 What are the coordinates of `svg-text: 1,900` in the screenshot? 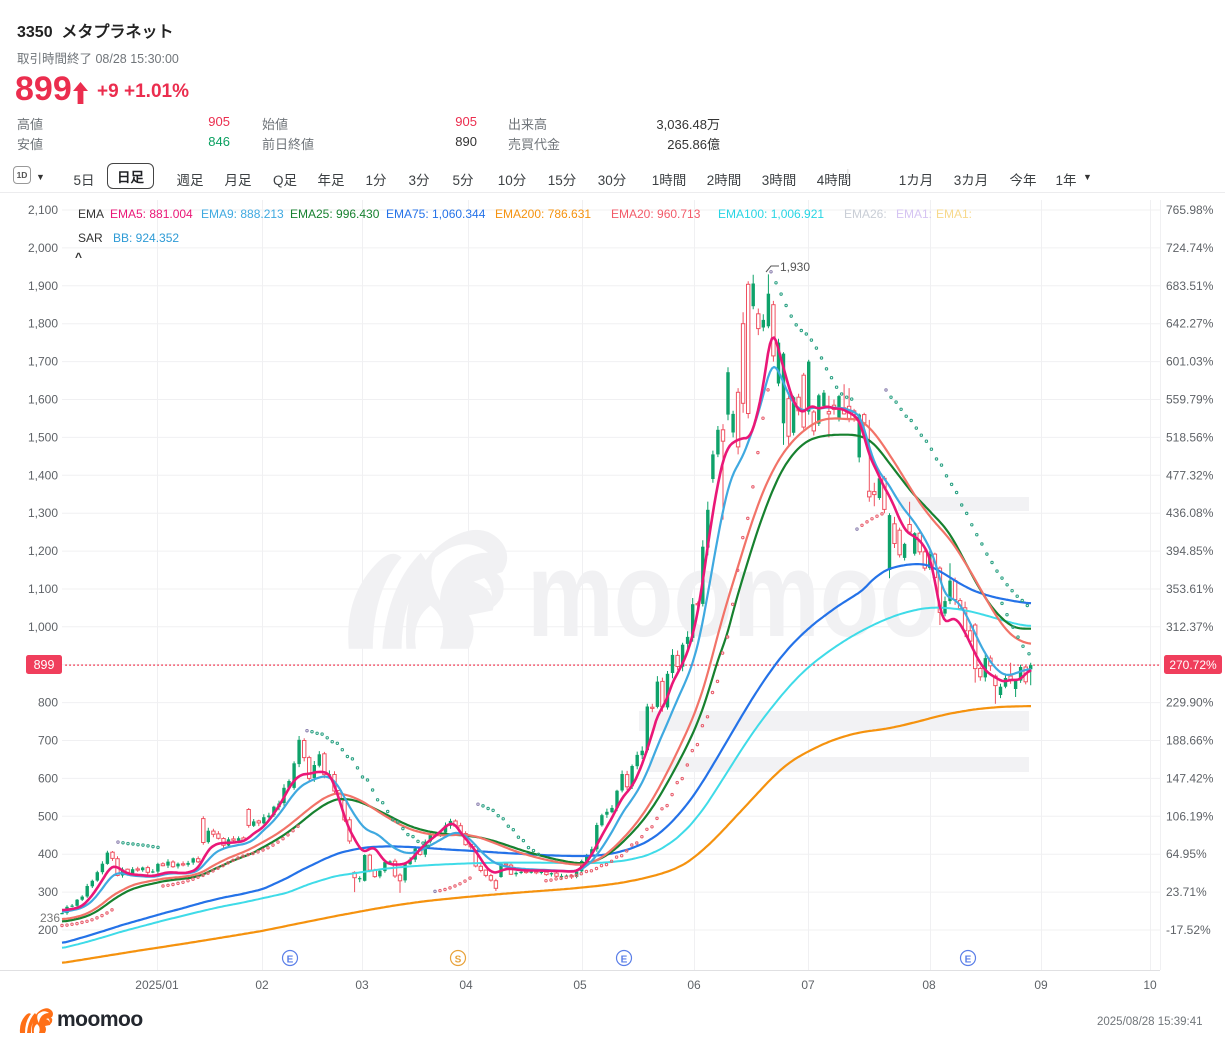 It's located at (43, 286).